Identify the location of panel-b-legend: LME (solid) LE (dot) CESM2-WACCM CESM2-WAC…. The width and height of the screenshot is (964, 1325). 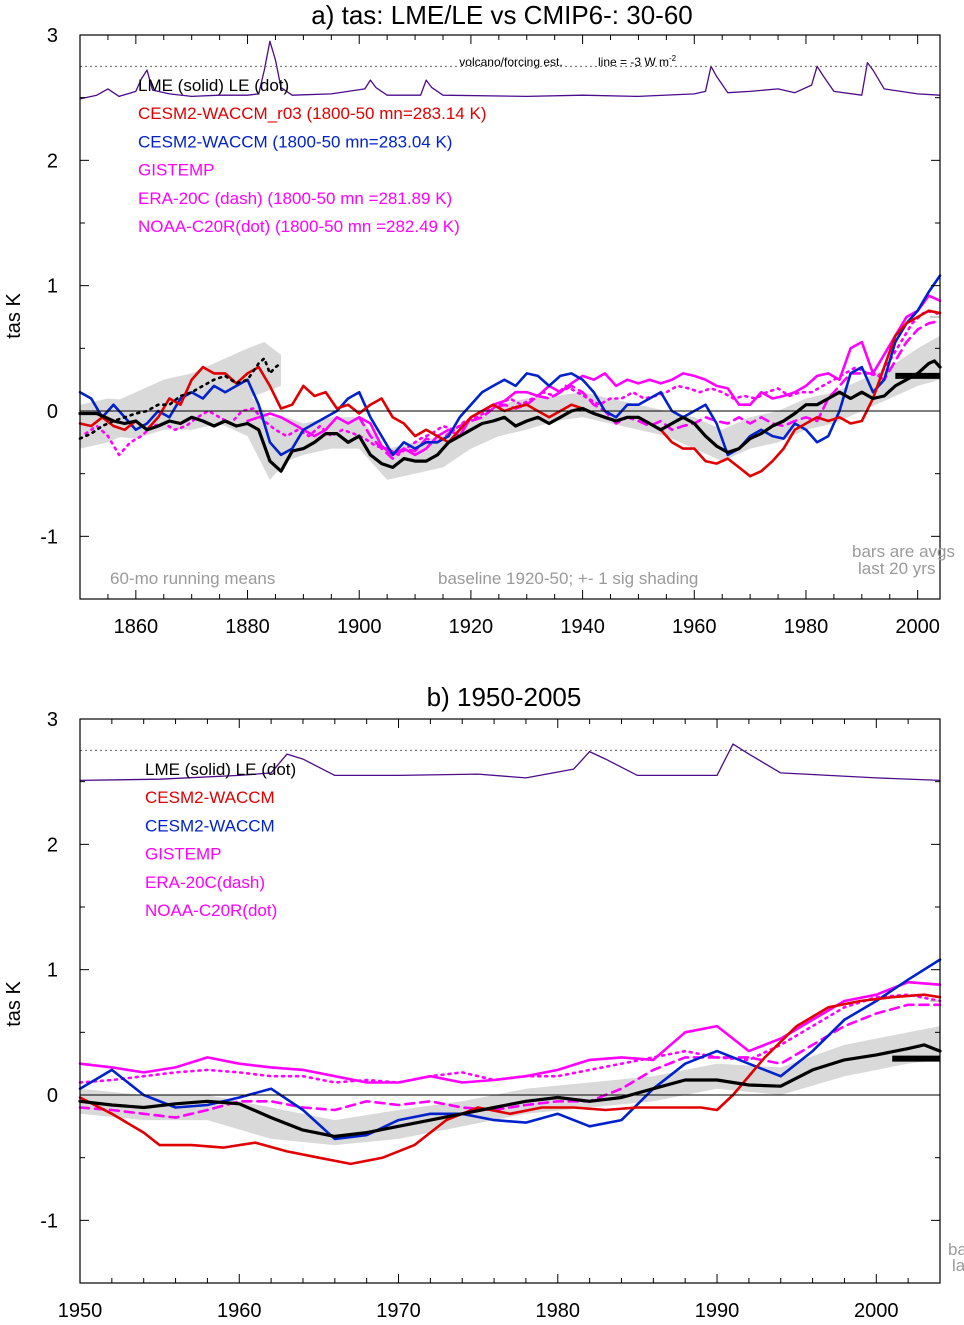
(220, 840).